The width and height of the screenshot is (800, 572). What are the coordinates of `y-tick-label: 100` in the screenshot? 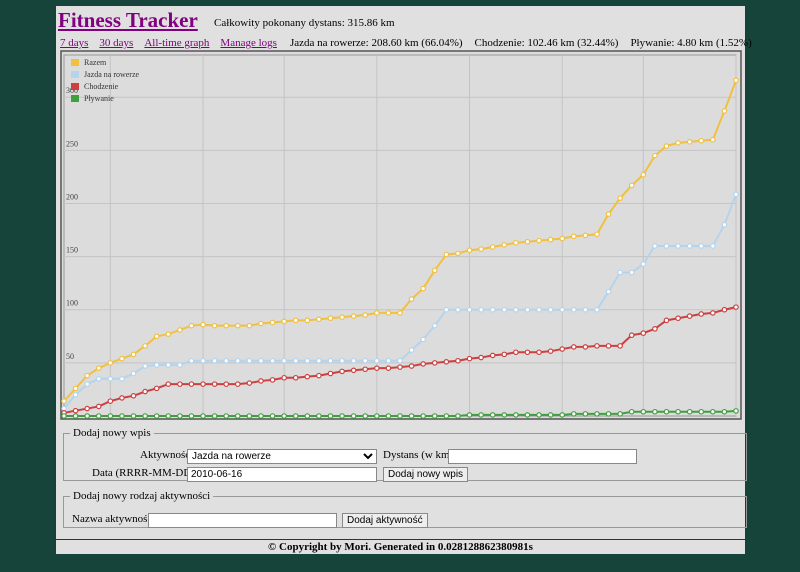 It's located at (72, 303).